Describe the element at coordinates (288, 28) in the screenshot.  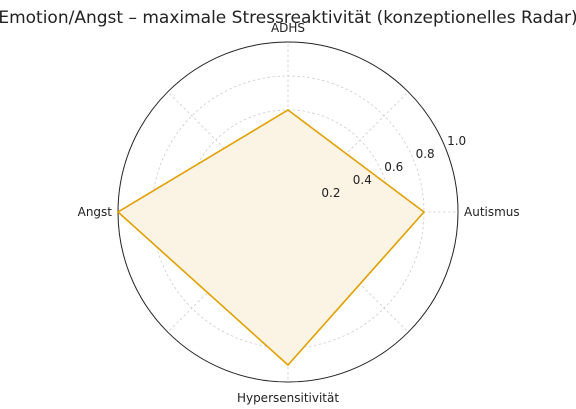
I see `axis-label-adhs: ADHS` at that location.